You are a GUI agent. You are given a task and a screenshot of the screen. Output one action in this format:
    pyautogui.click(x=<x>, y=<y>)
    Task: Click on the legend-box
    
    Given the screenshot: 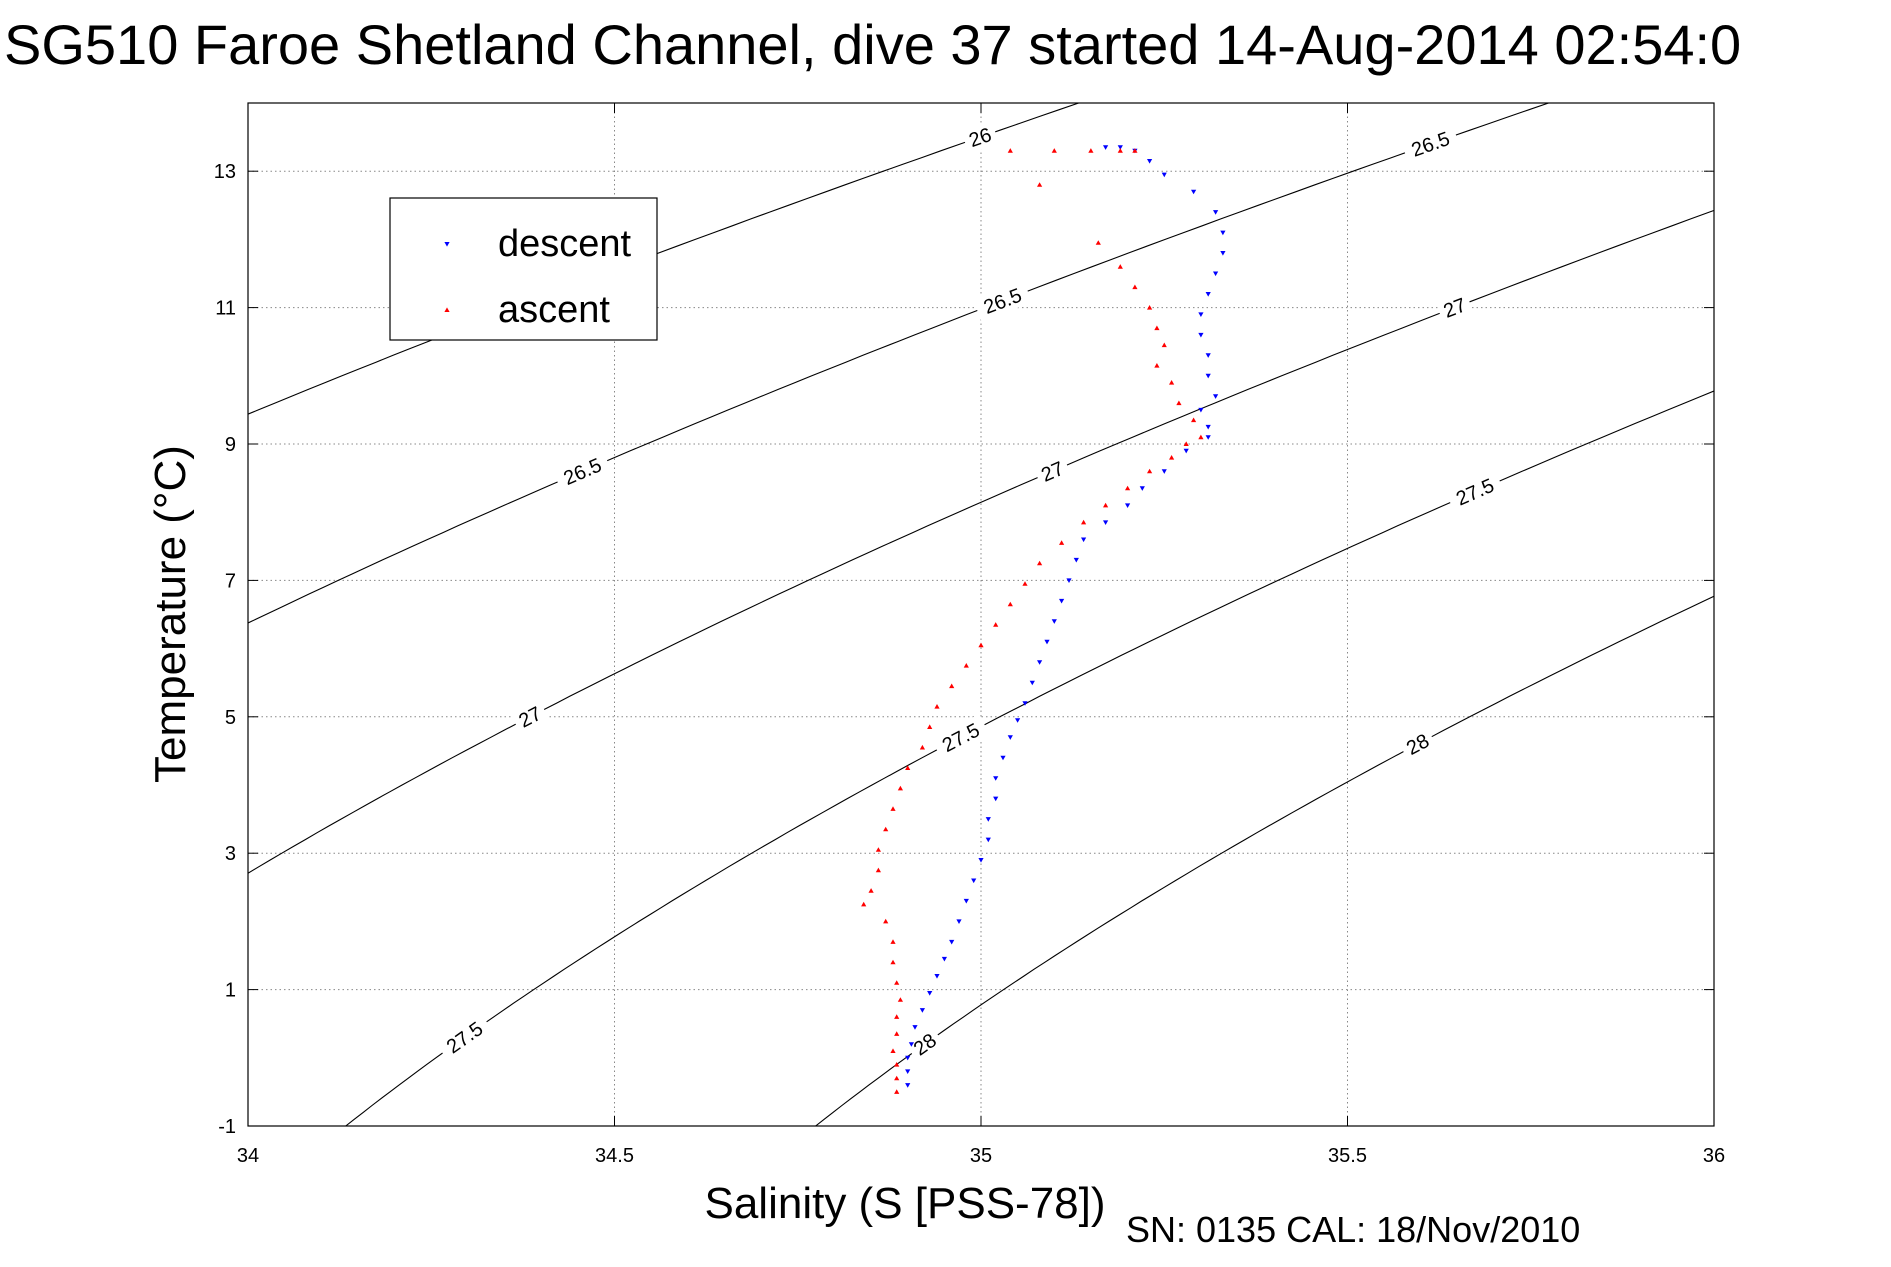 What is the action you would take?
    pyautogui.click(x=523, y=269)
    